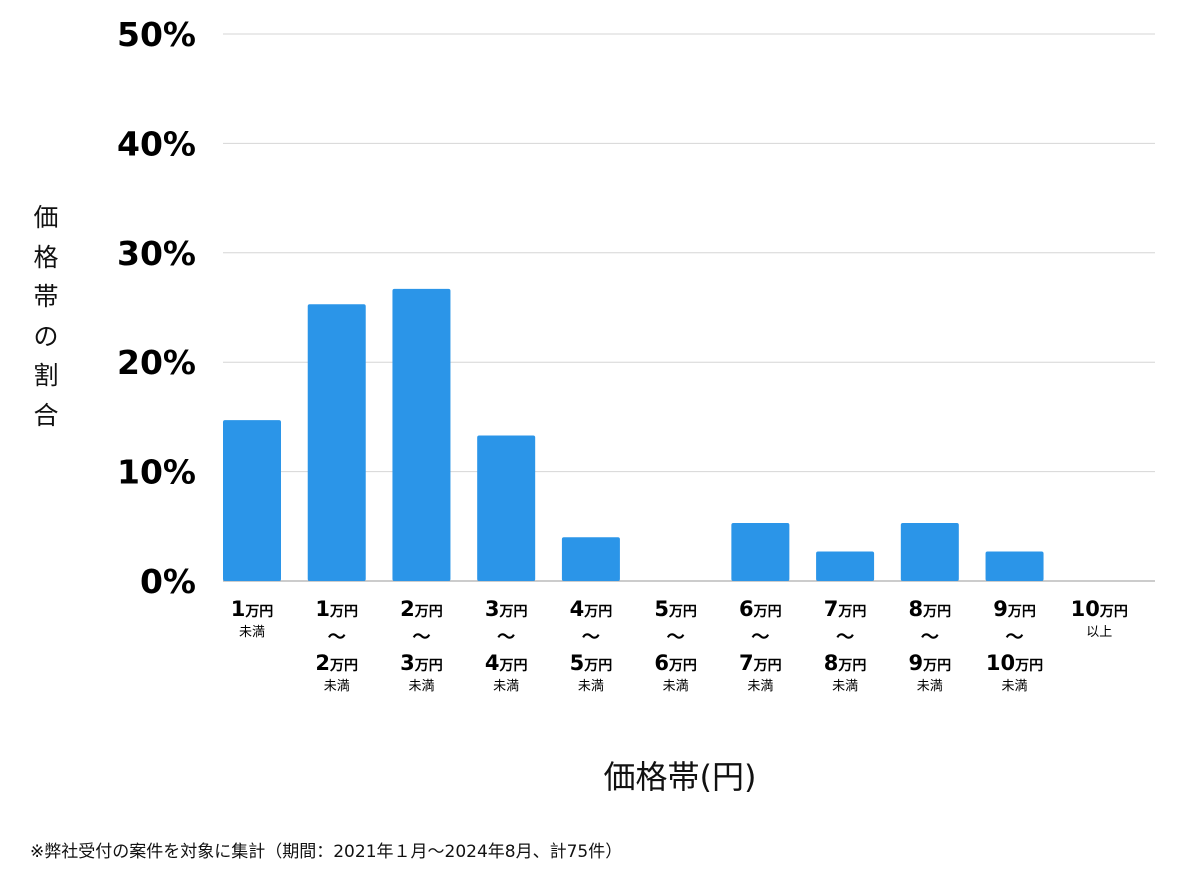 This screenshot has width=1200, height=874. Describe the element at coordinates (156, 308) in the screenshot. I see `y-tick-labels: 0% 10% 20% 30% 40% 50%` at that location.